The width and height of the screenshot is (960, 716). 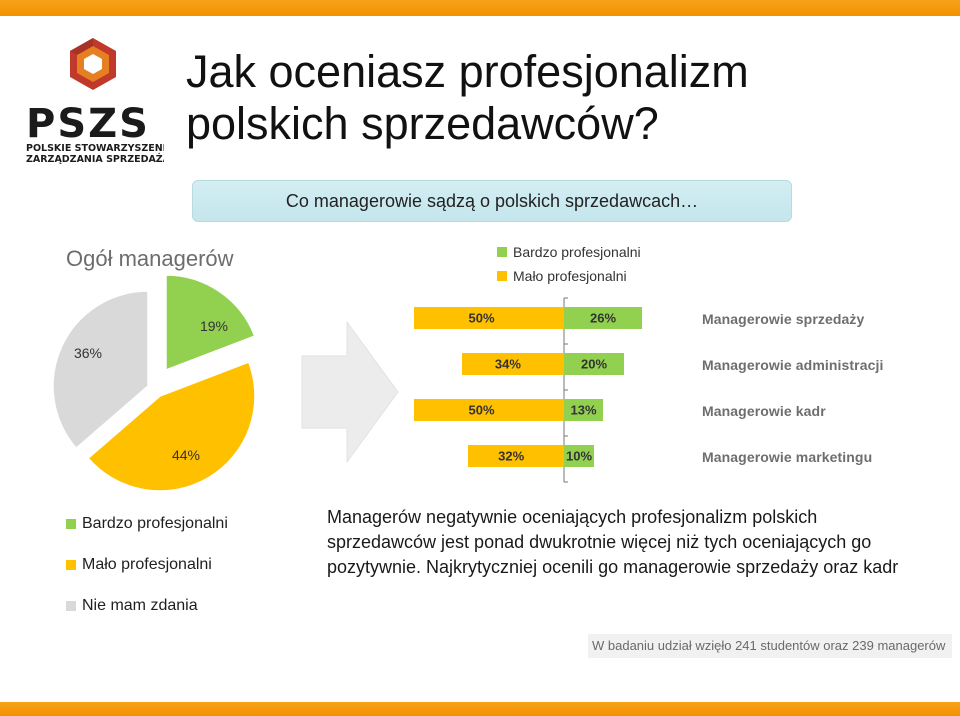 I want to click on bar-positive-label: 26%, so click(x=603, y=318).